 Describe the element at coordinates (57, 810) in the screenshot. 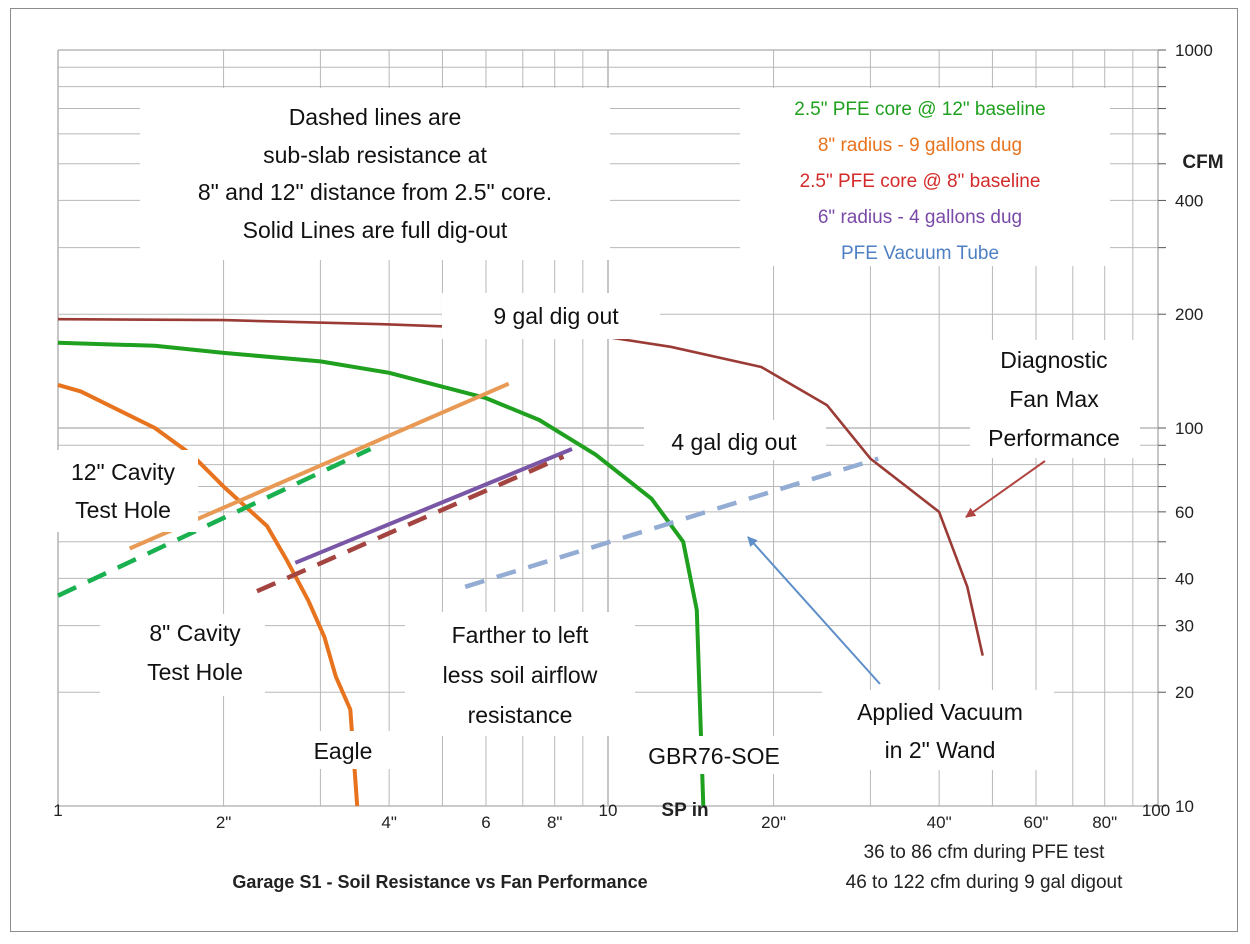

I see `x-tick-label: 1` at that location.